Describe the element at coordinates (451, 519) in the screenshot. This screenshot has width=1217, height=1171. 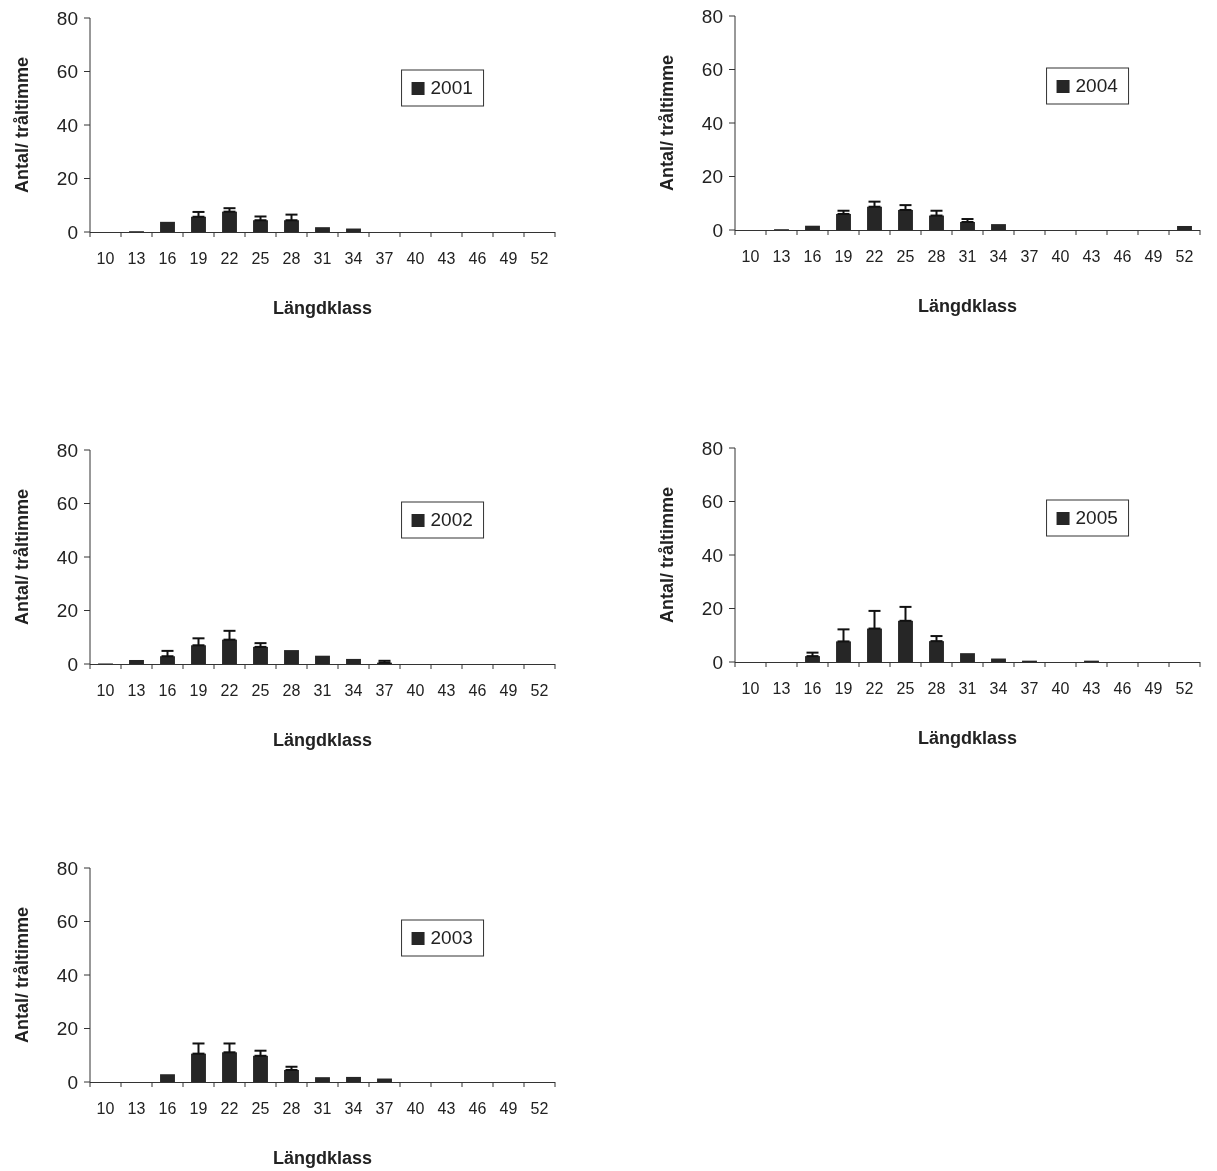
I see `legend-label: 2002` at that location.